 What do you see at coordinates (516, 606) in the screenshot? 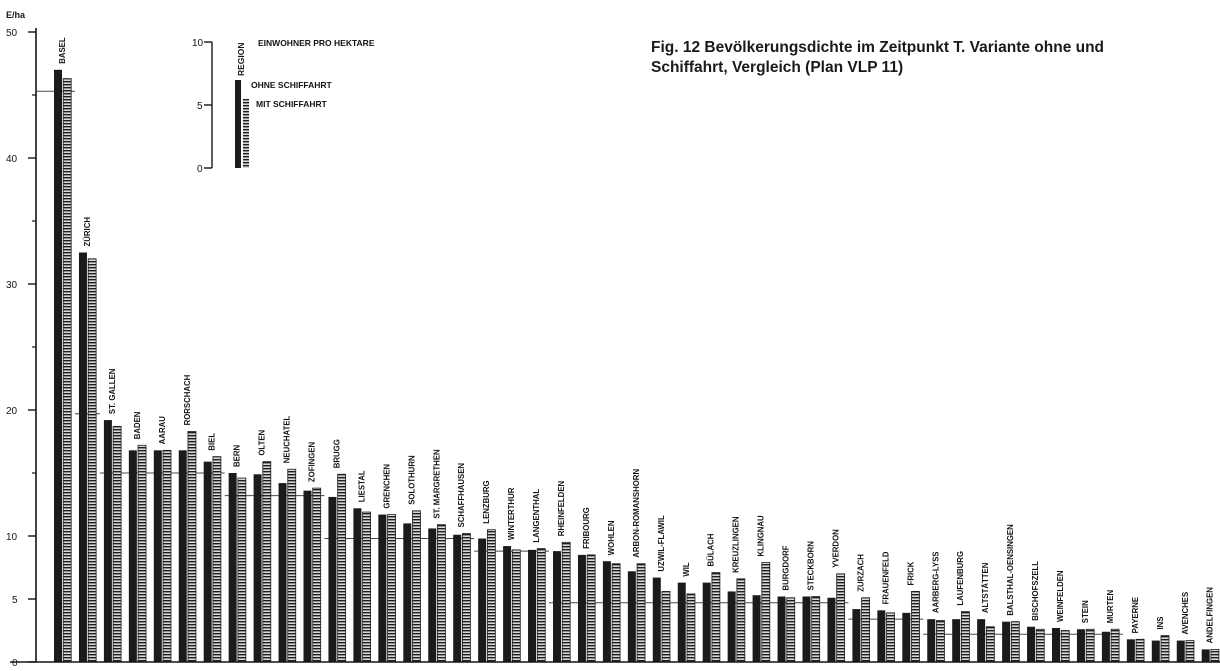
I see `bar-mit-schiffahrt-winterthur` at bounding box center [516, 606].